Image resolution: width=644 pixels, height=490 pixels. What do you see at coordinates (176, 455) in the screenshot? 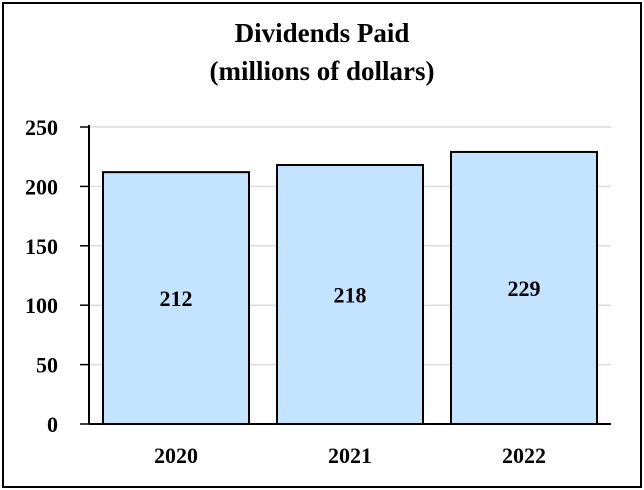
I see `x-category-label: 2020` at bounding box center [176, 455].